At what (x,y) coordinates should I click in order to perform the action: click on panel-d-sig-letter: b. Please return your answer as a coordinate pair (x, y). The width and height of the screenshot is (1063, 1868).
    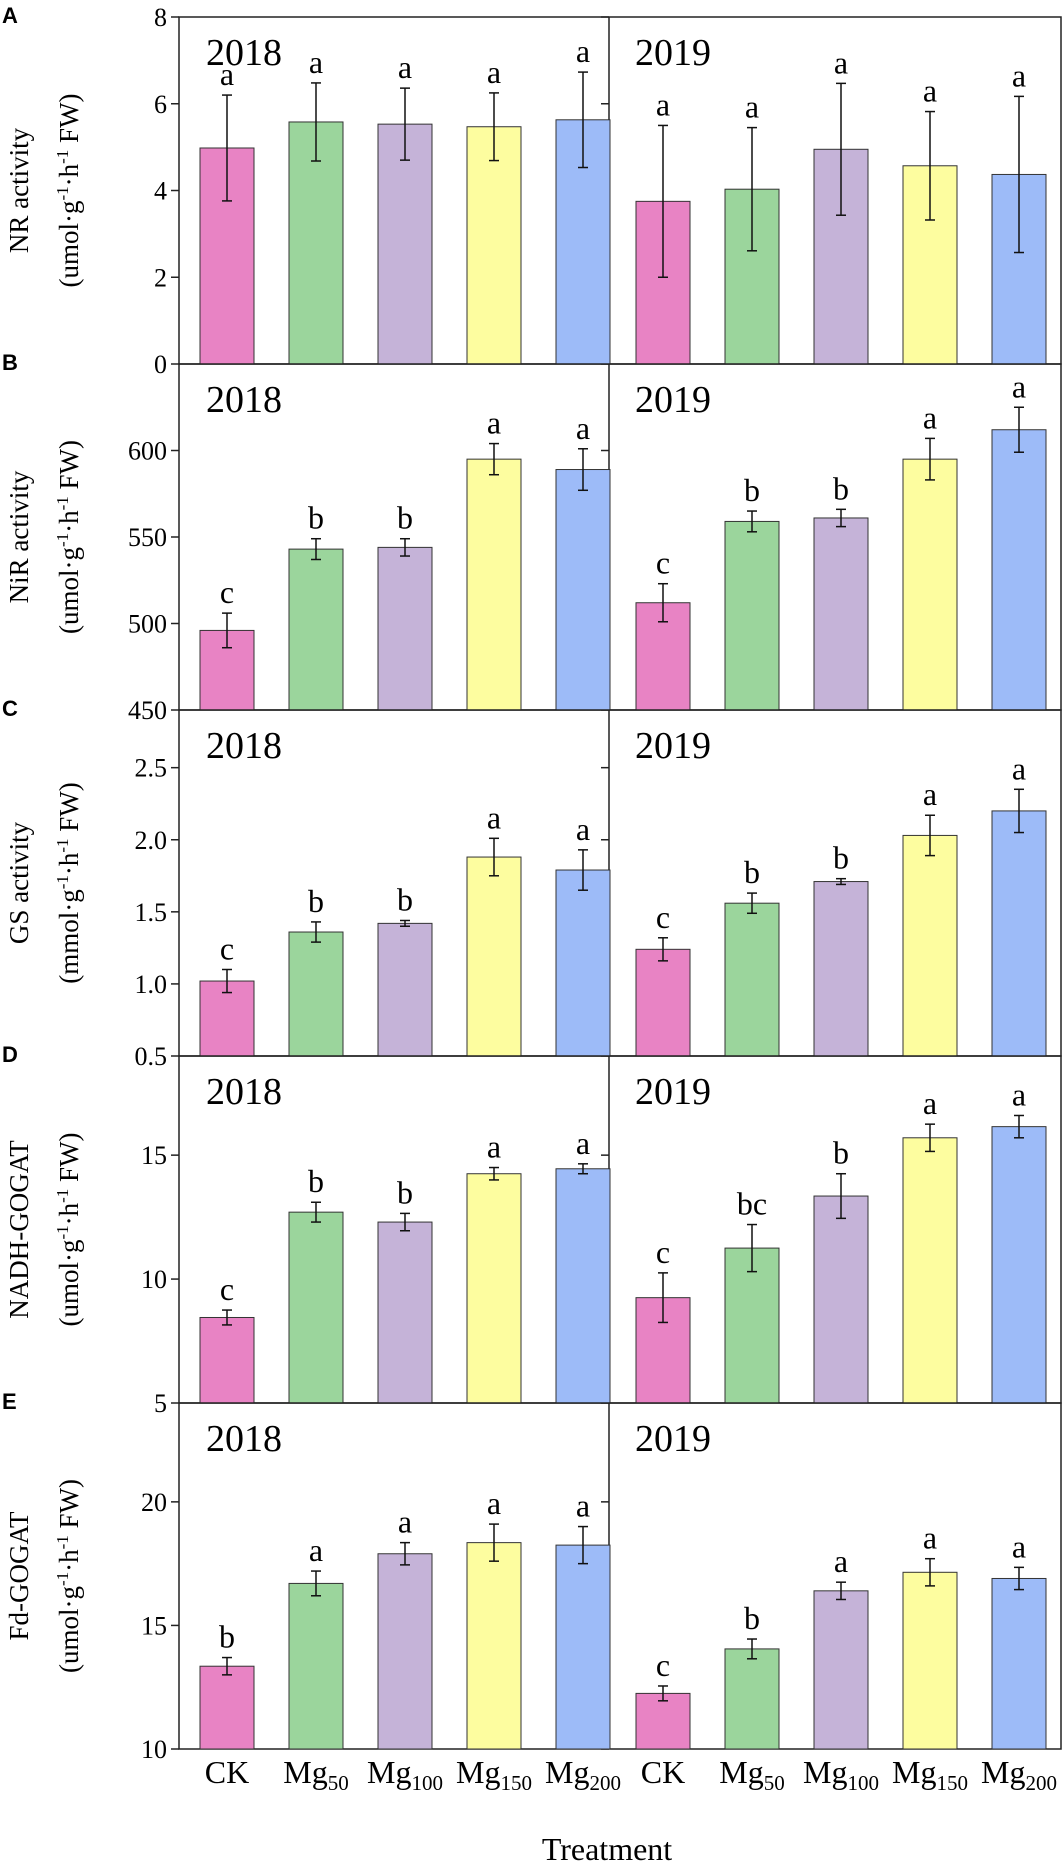
    Looking at the image, I should click on (841, 1153).